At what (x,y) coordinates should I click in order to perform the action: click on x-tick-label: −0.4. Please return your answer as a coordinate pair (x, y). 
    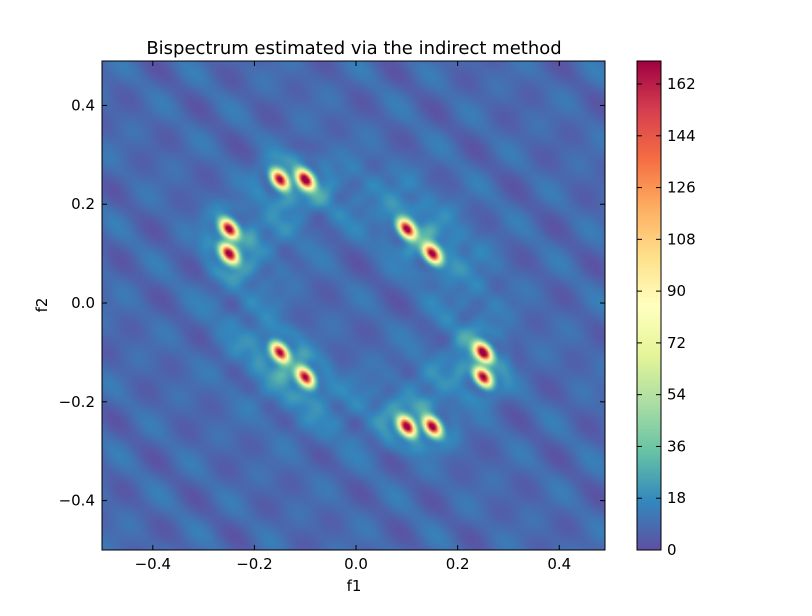
    Looking at the image, I should click on (153, 564).